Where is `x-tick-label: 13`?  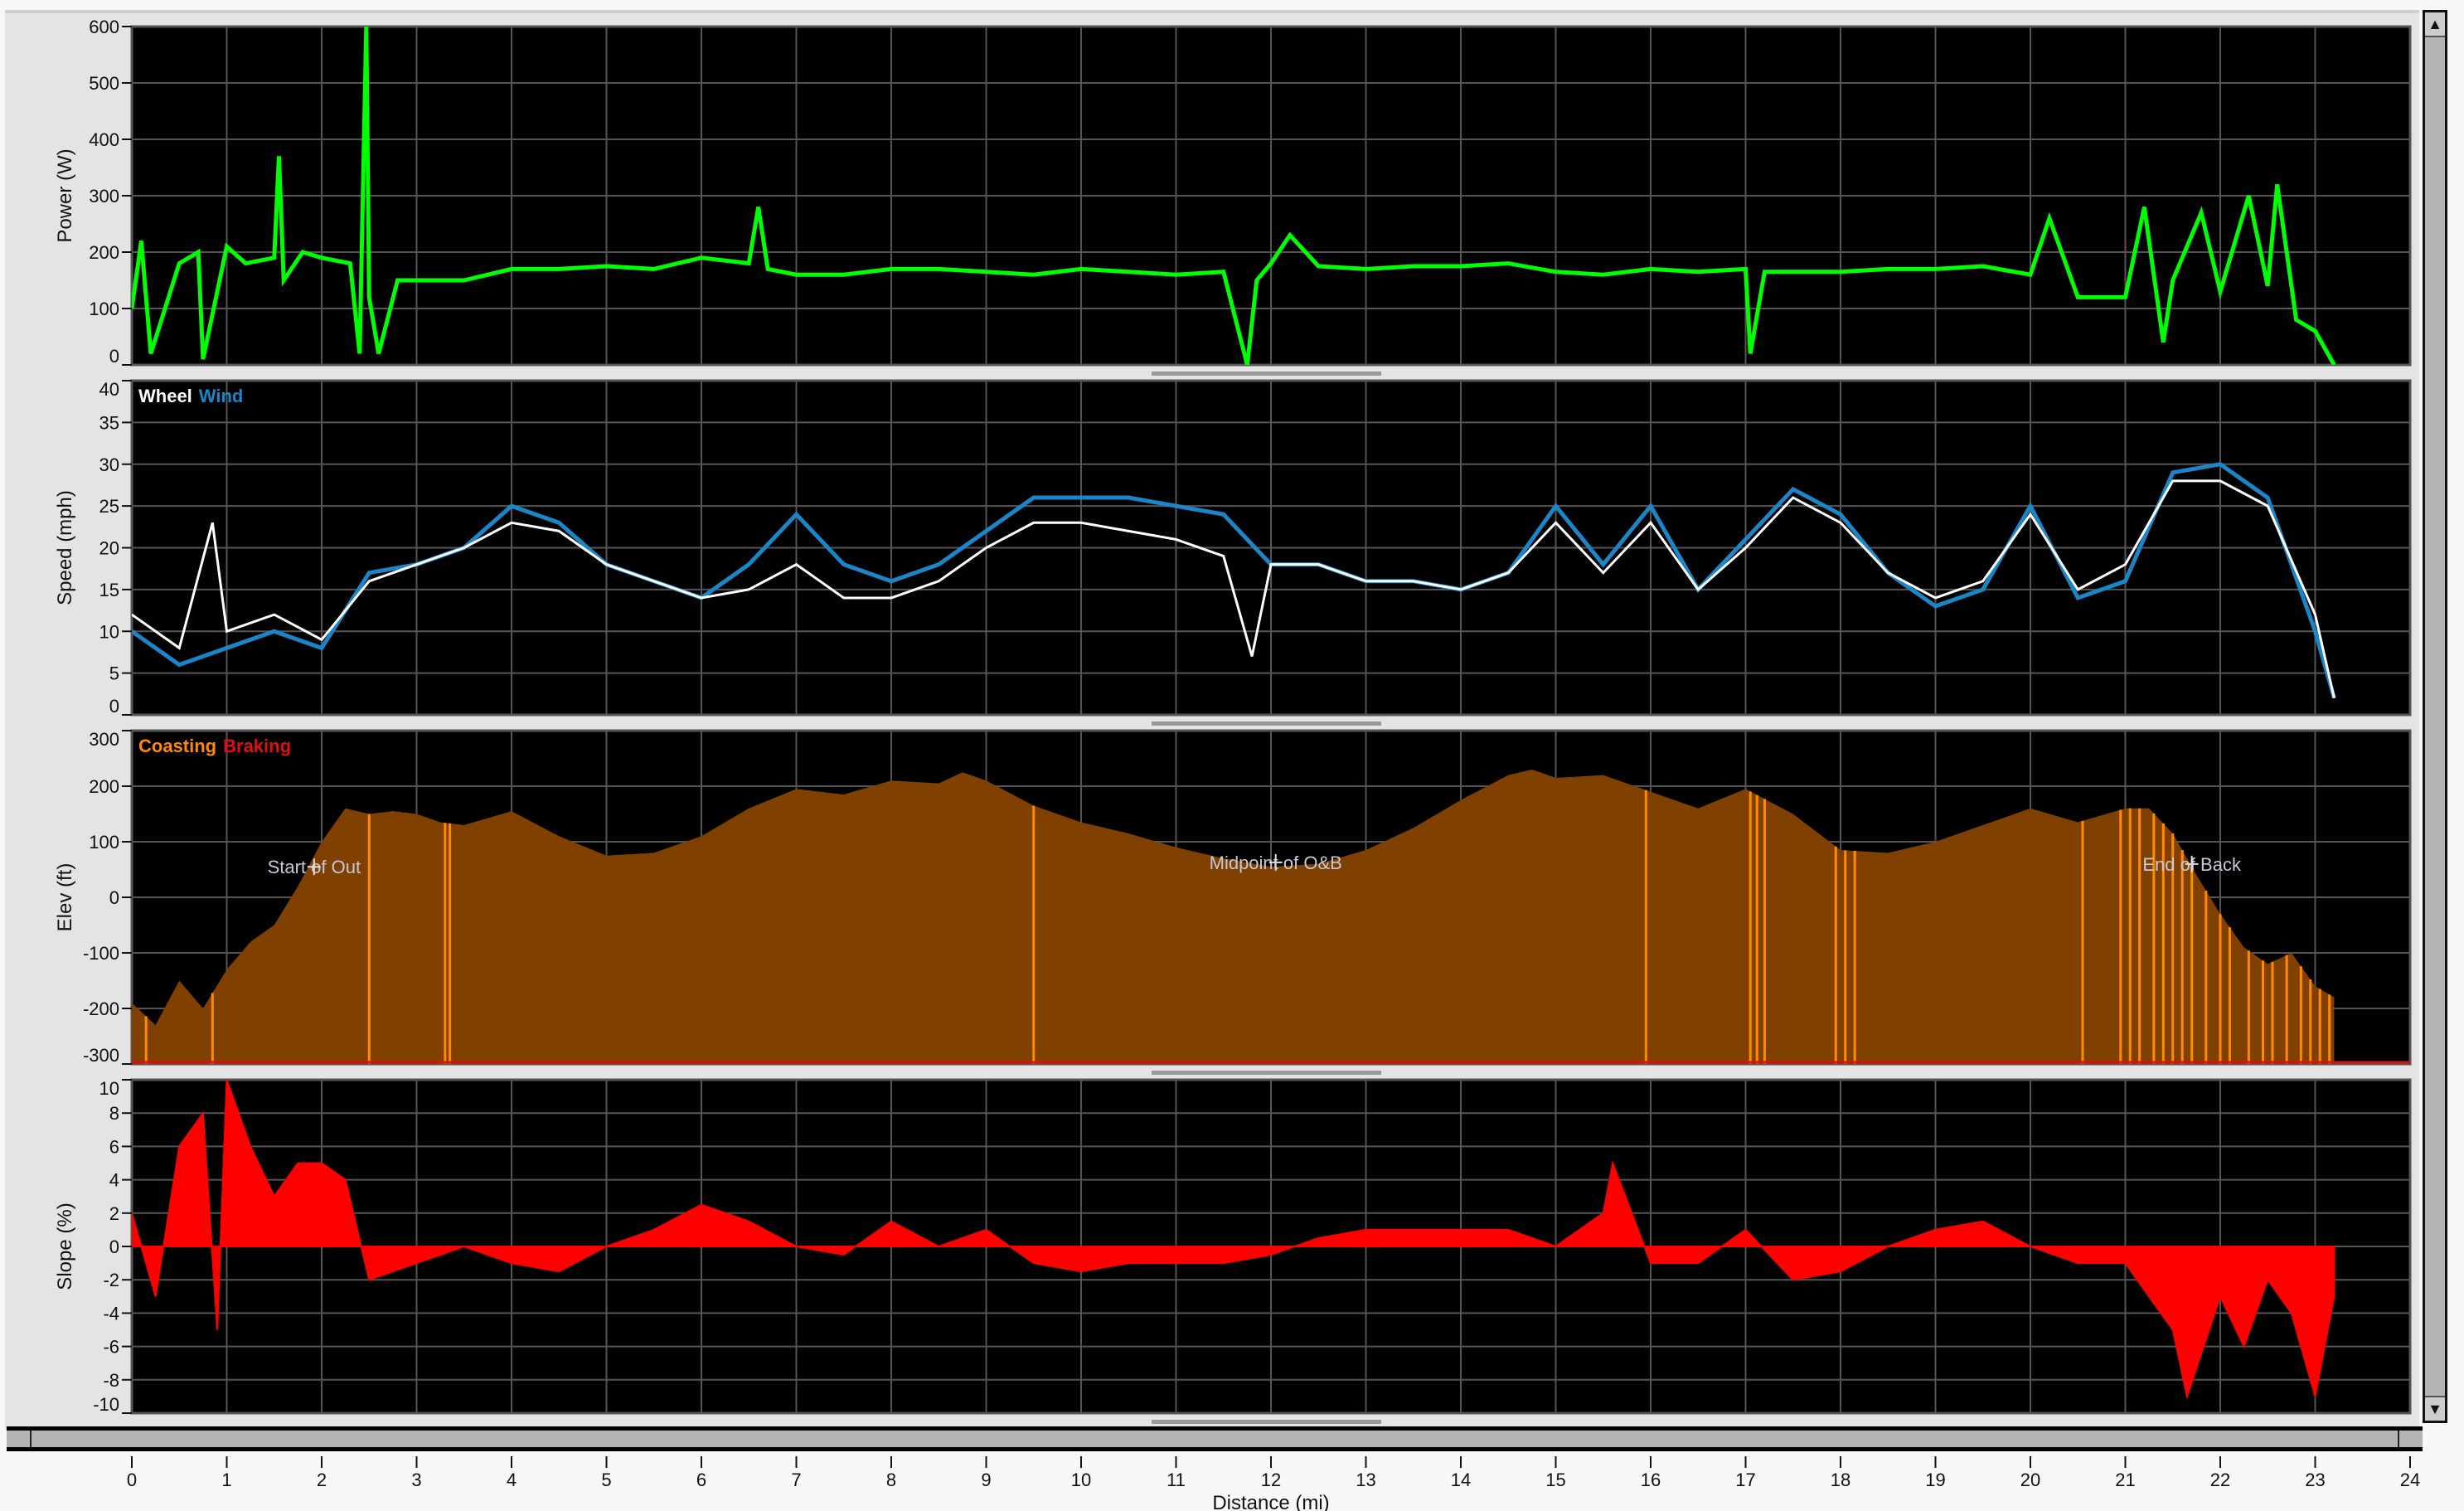 x-tick-label: 13 is located at coordinates (1366, 1480).